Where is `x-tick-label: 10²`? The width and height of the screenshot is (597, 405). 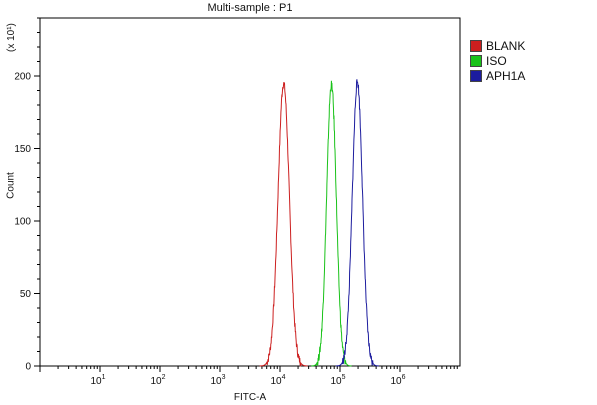 x-tick-label: 10² is located at coordinates (157, 380).